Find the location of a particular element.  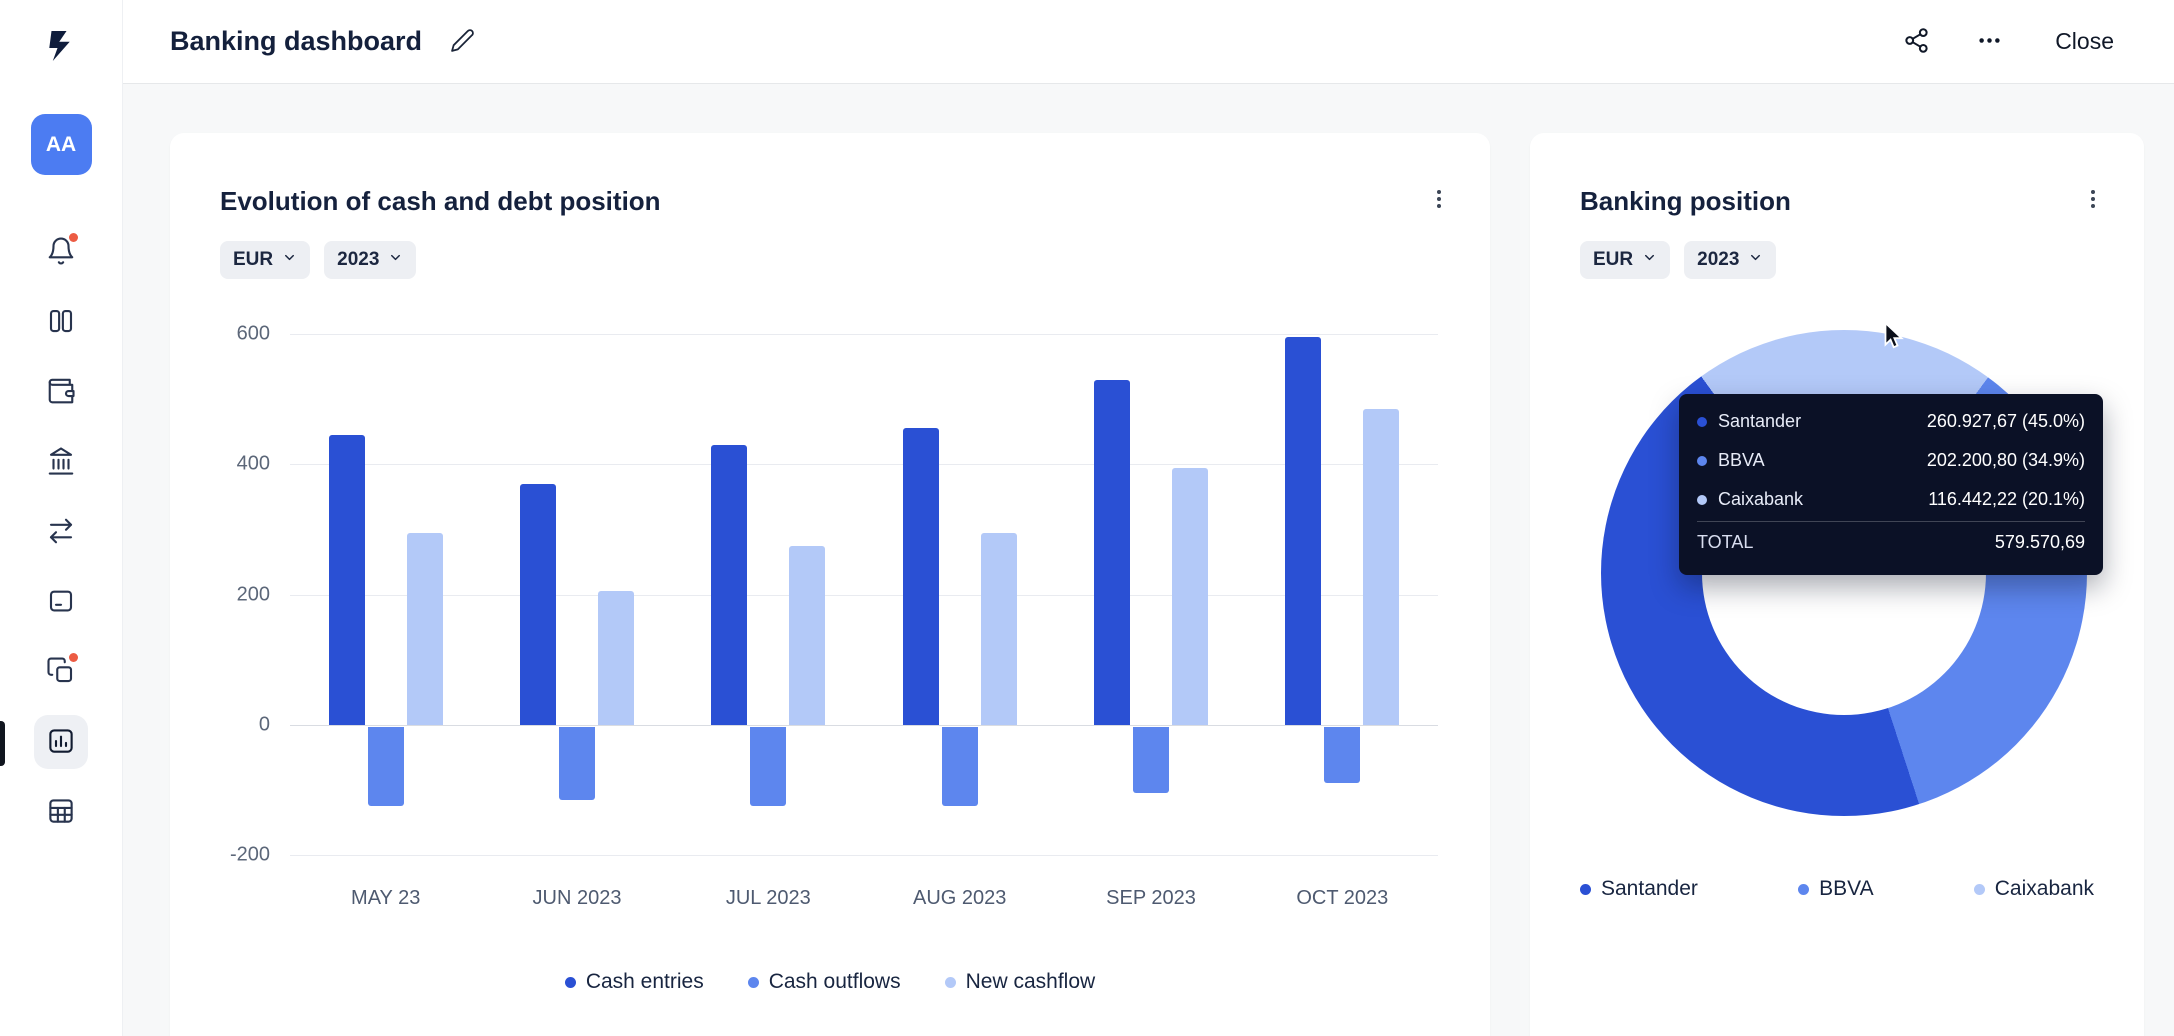

ellipsis-icon is located at coordinates (1989, 42).